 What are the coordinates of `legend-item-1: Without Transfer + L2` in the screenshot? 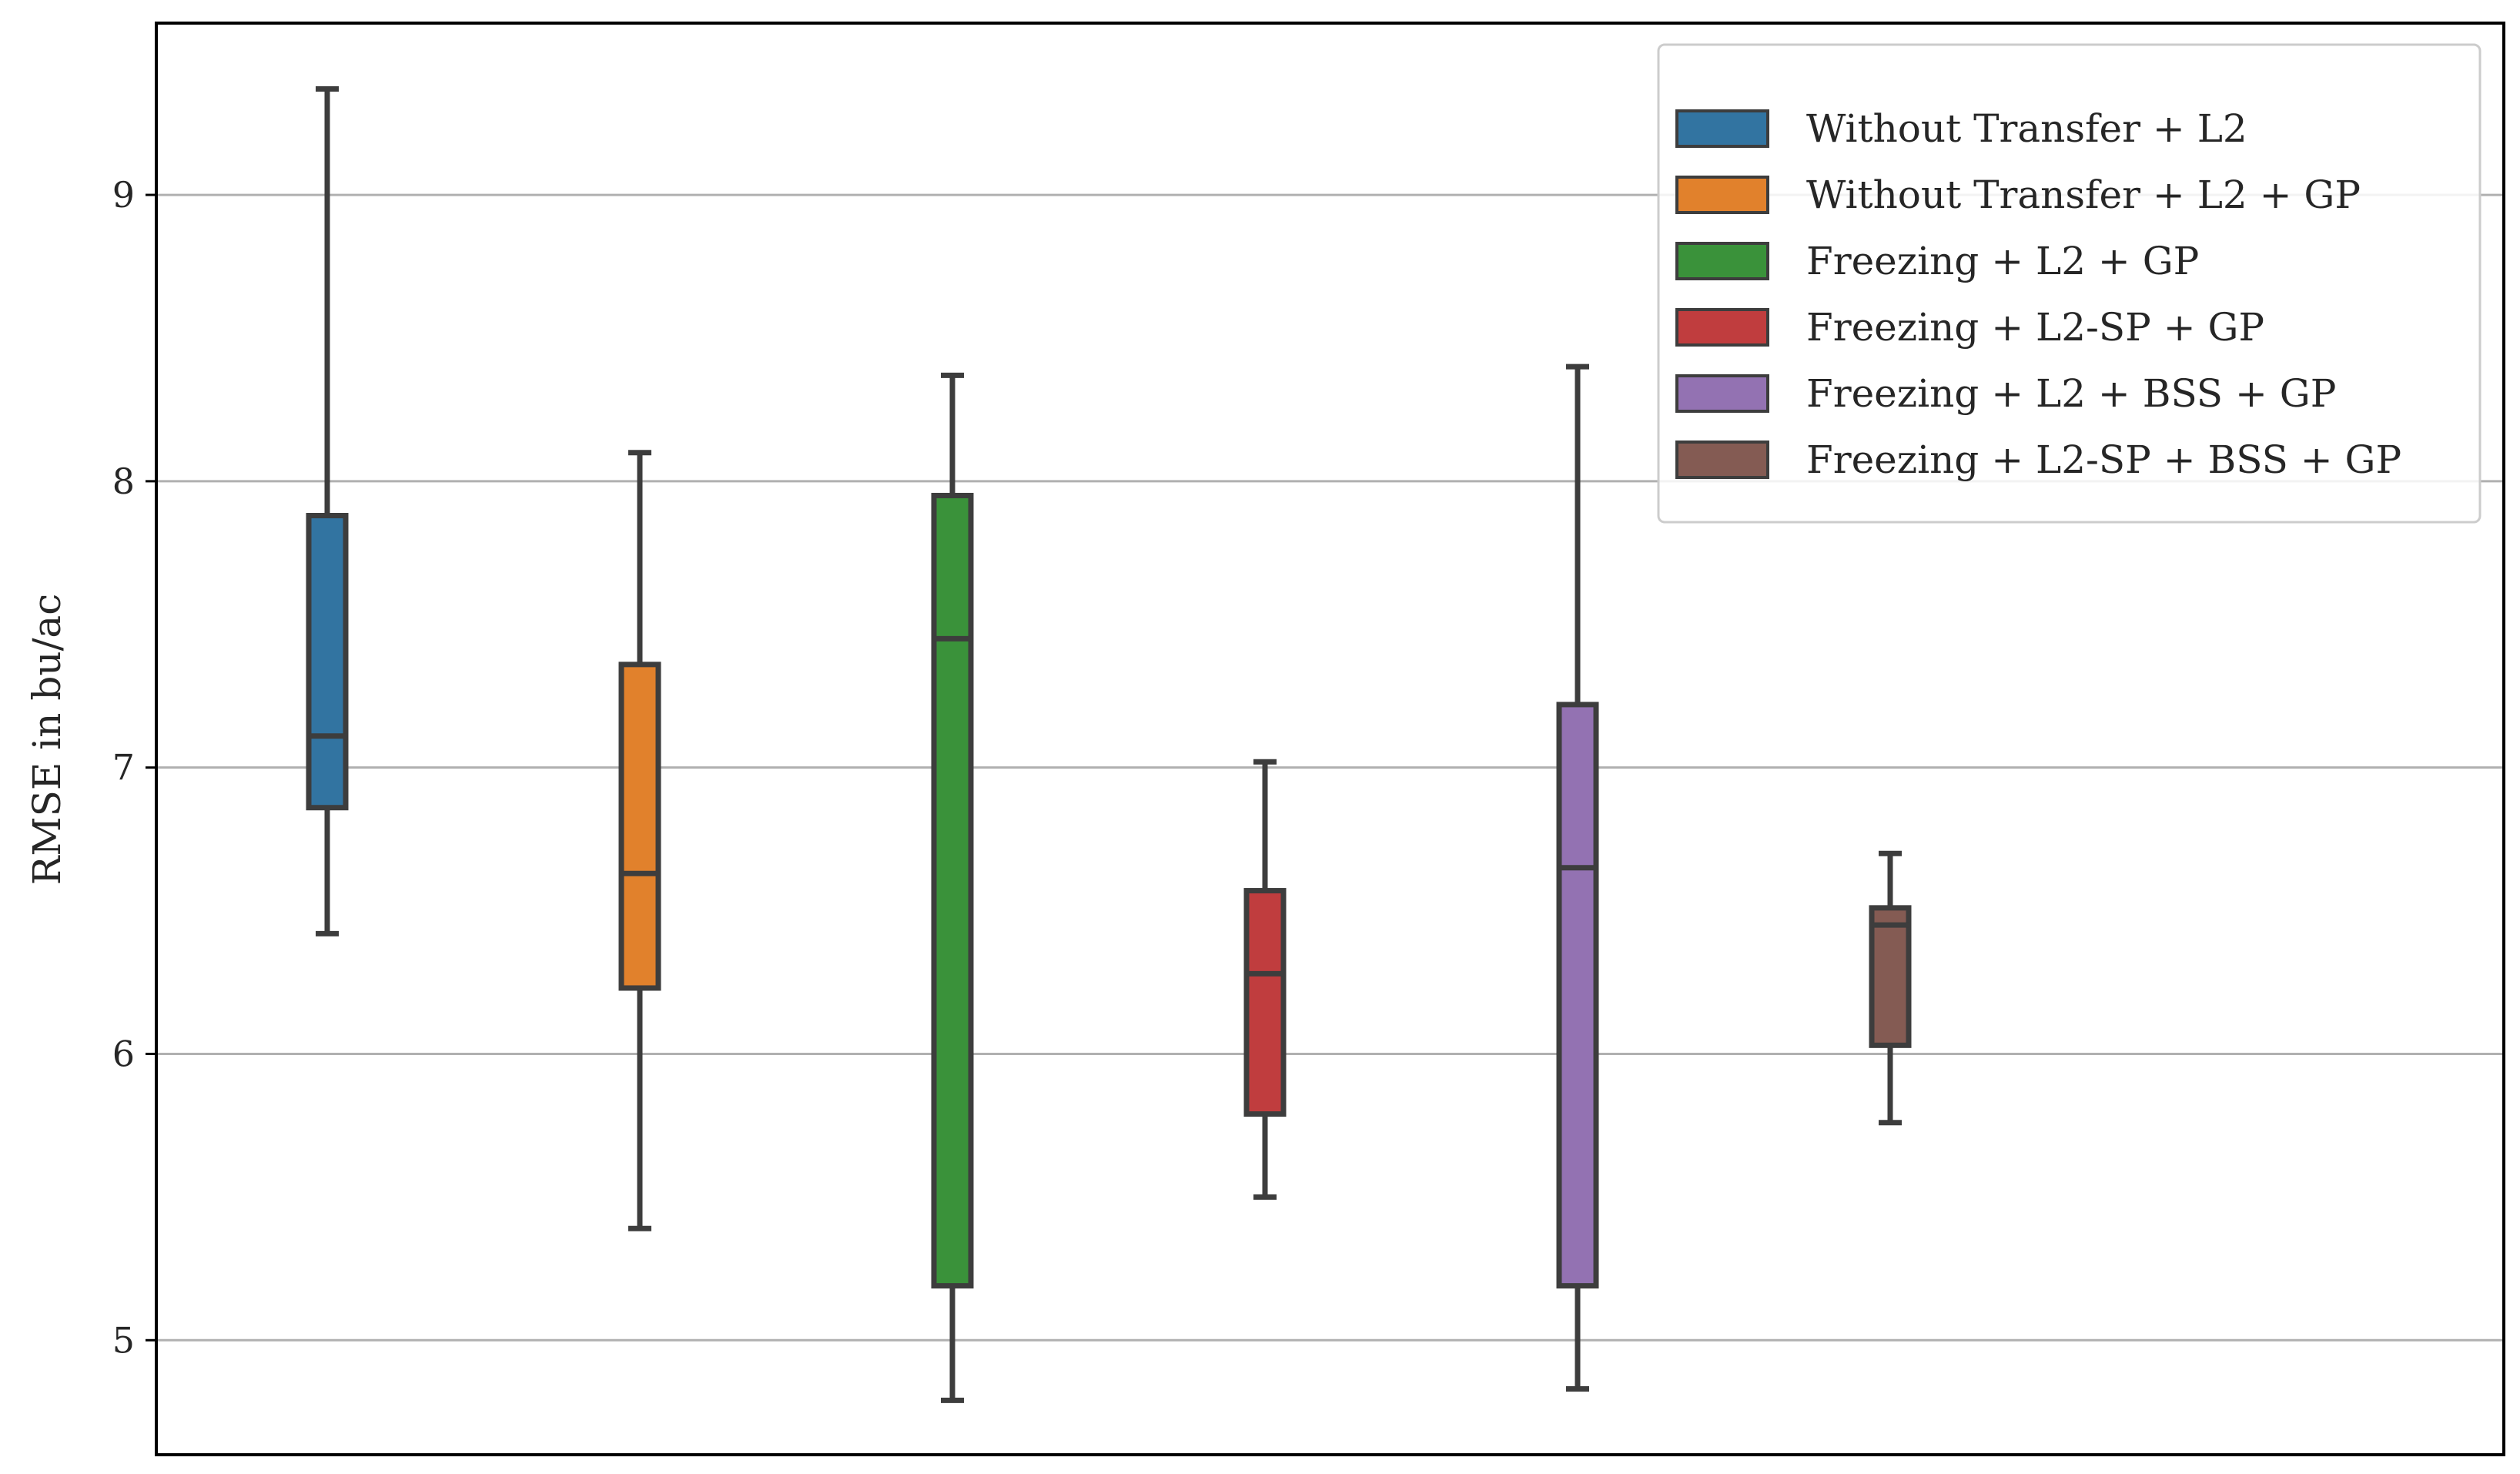 It's located at (1961, 128).